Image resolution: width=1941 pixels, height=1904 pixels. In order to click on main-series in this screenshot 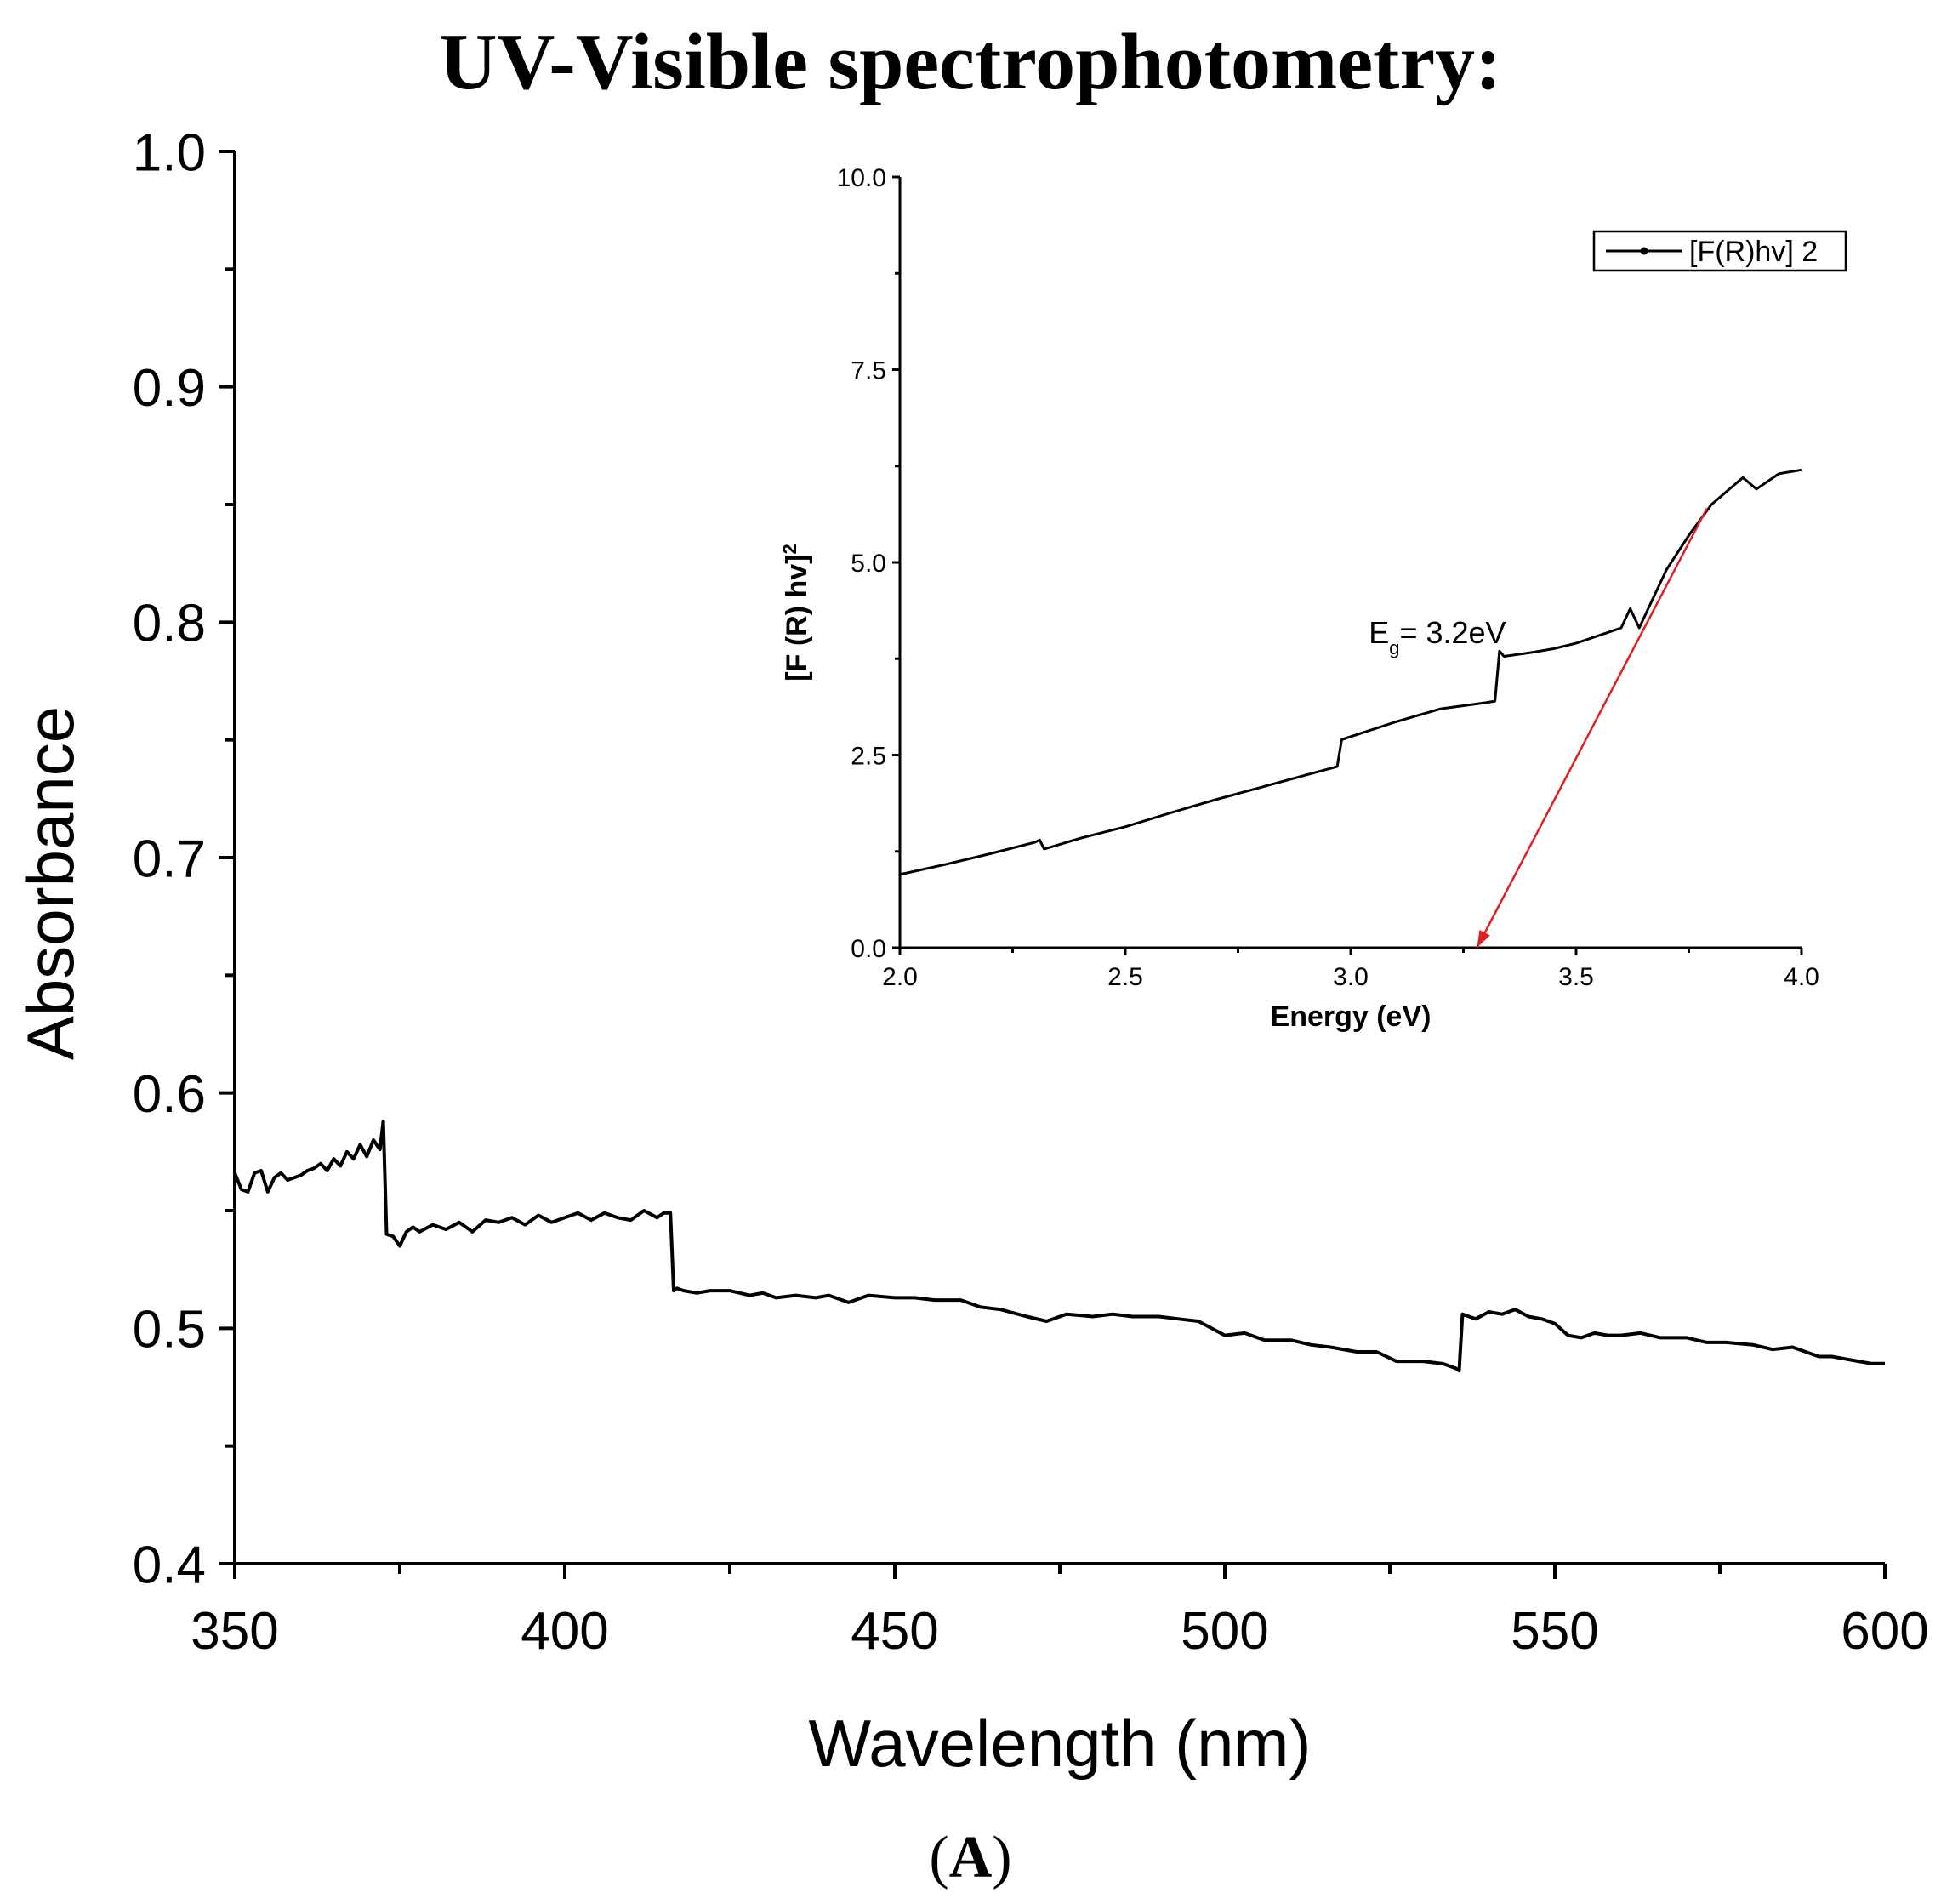, I will do `click(1059, 1246)`.